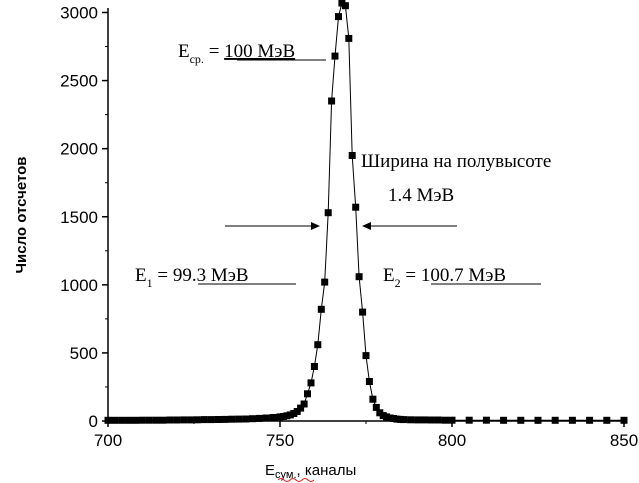 Image resolution: width=639 pixels, height=483 pixels. I want to click on annotation-e1: E1 = 99.3 МэВ, so click(192, 277).